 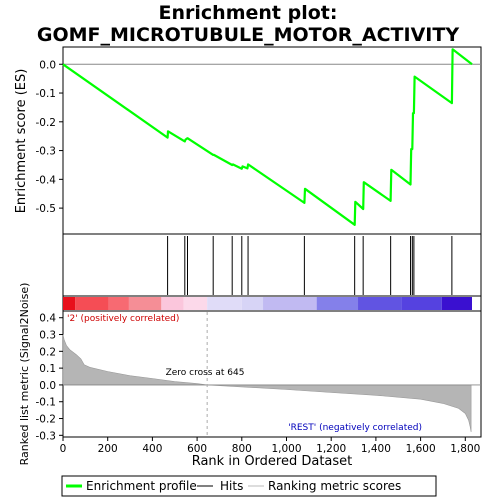 What do you see at coordinates (21, 141) in the screenshot?
I see `es-axis-label: Enrichment score (ES)` at bounding box center [21, 141].